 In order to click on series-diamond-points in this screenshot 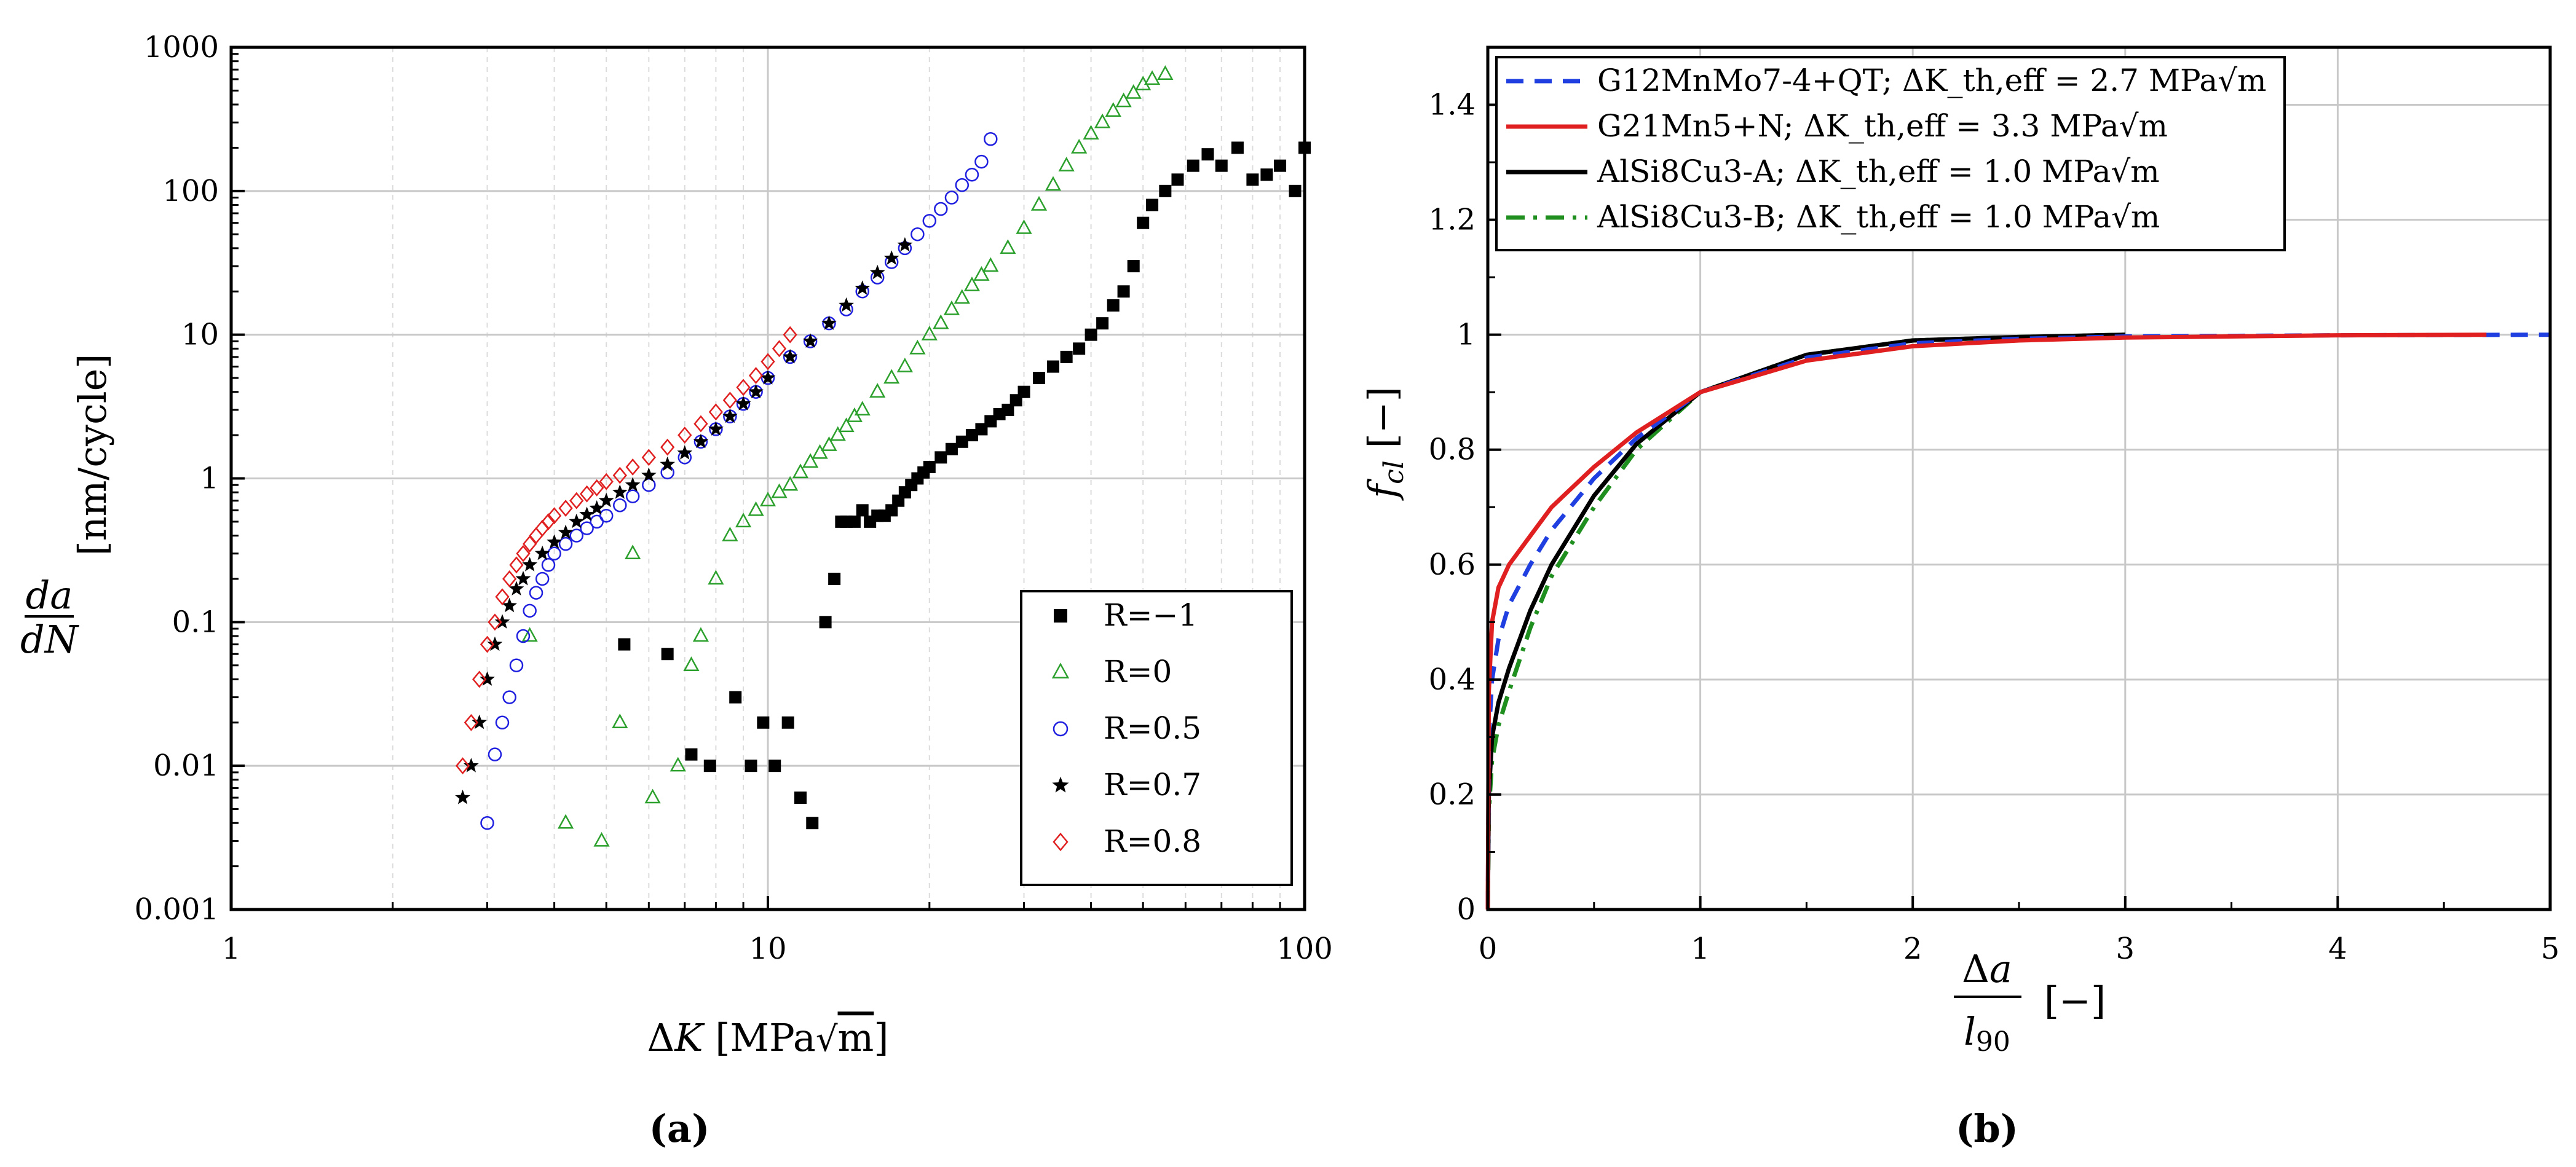, I will do `click(626, 550)`.